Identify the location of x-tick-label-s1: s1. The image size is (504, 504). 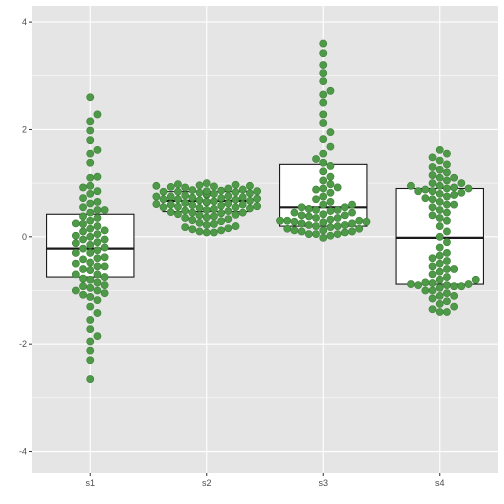
(90, 483).